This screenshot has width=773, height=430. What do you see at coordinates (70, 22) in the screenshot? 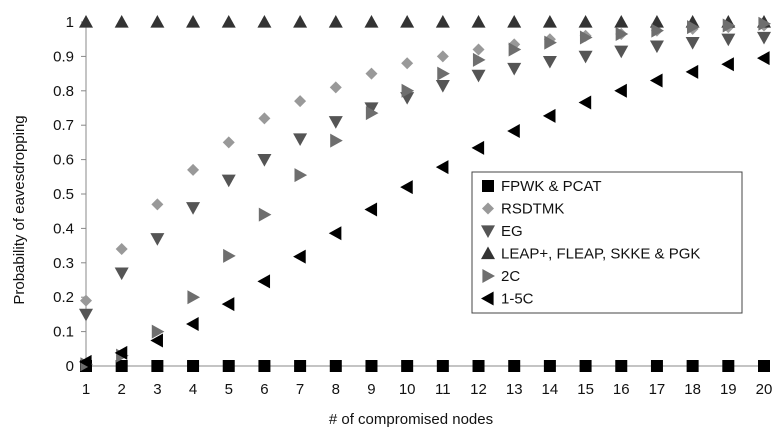
I see `y-tick-label: 1` at bounding box center [70, 22].